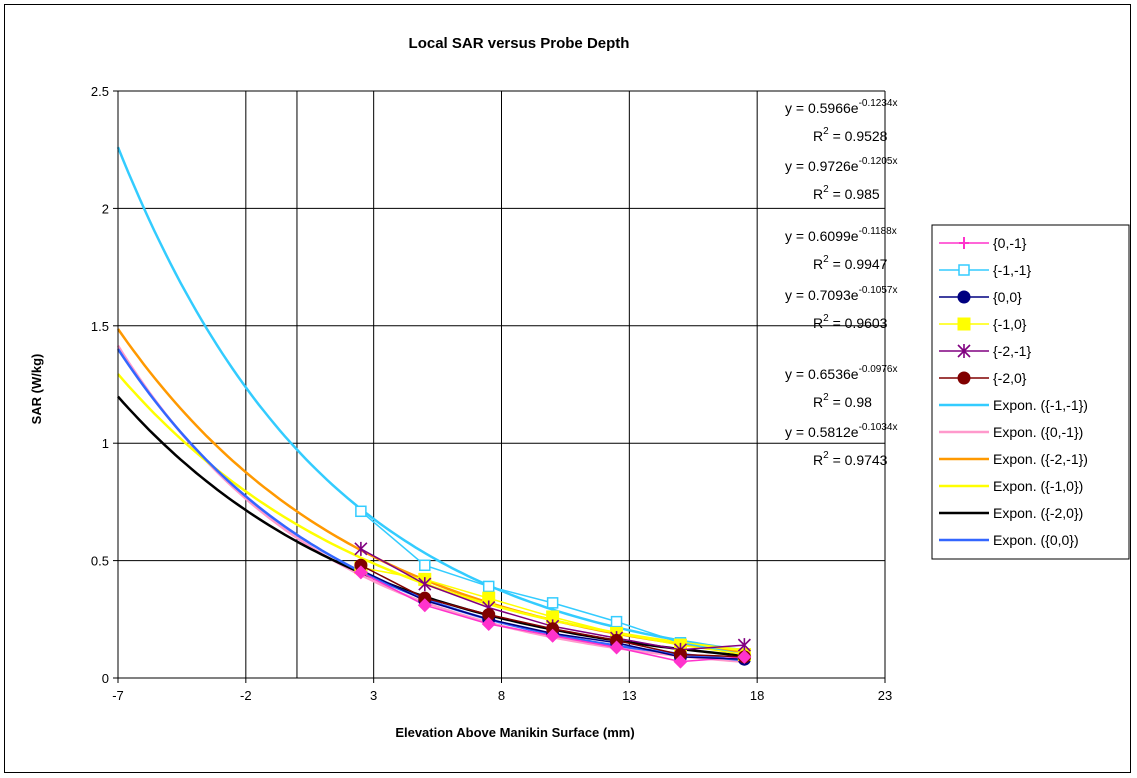 This screenshot has height=778, width=1137. I want to click on y-tick-label-5: 2.5, so click(100, 91).